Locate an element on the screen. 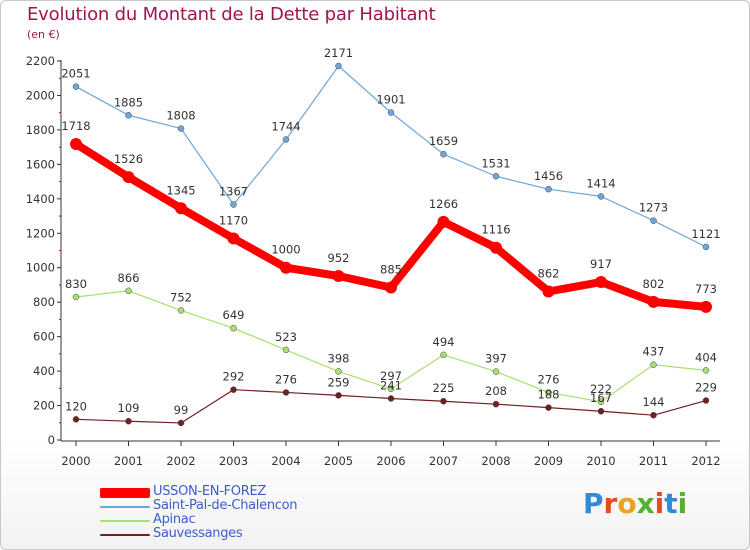  x-tick-label: 2010 is located at coordinates (600, 461).